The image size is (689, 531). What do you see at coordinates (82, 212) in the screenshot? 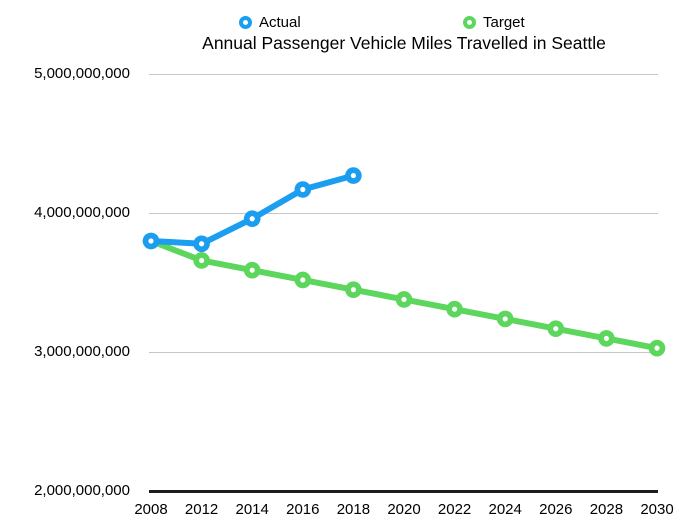
I see `y-tick-label-4b: 4,000,000,000` at bounding box center [82, 212].